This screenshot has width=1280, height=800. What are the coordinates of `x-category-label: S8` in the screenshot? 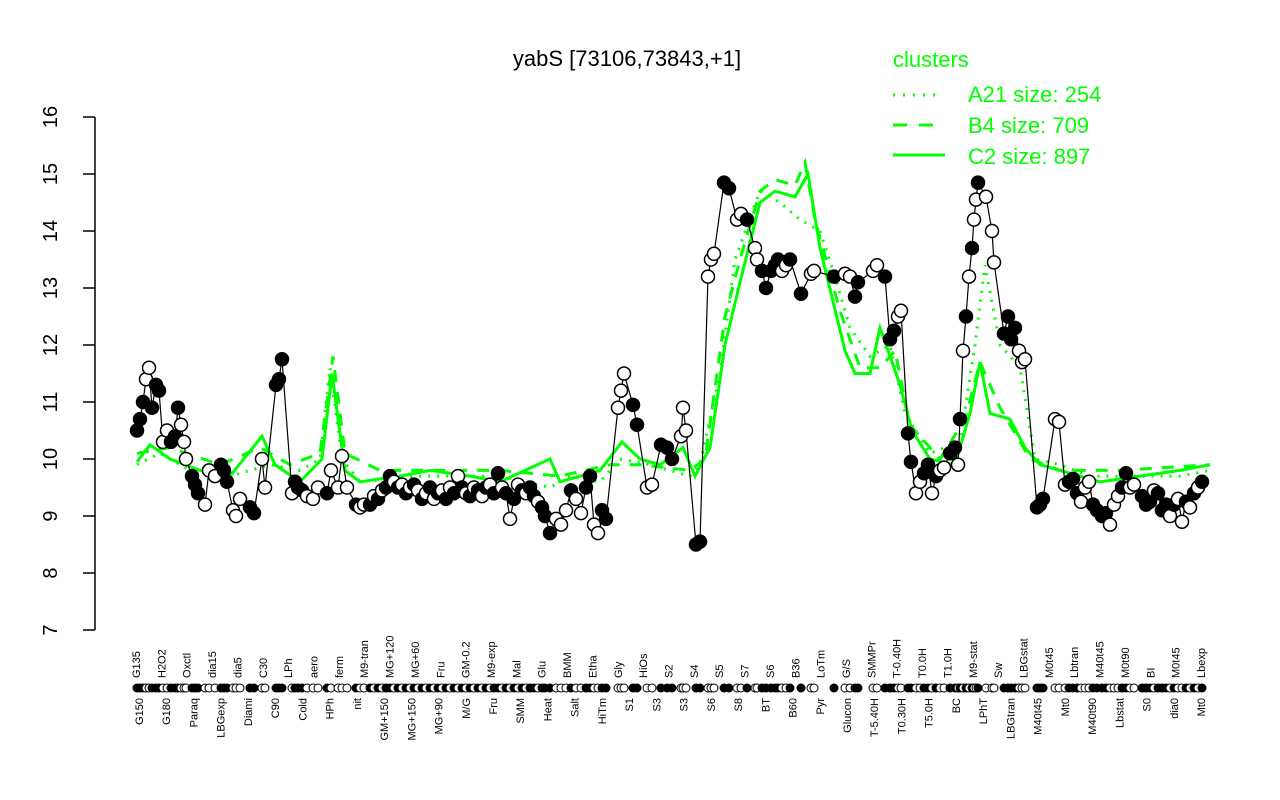 It's located at (739, 704).